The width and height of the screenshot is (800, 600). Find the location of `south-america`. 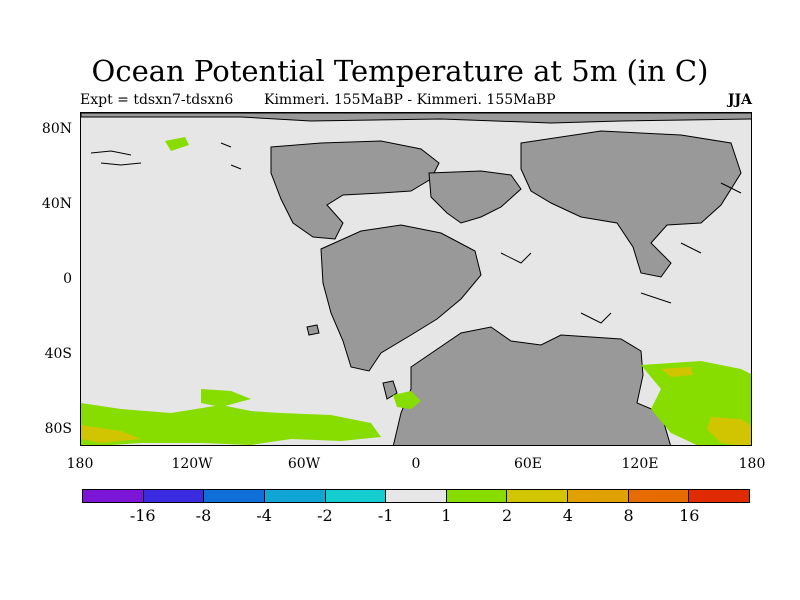

south-america is located at coordinates (401, 298).